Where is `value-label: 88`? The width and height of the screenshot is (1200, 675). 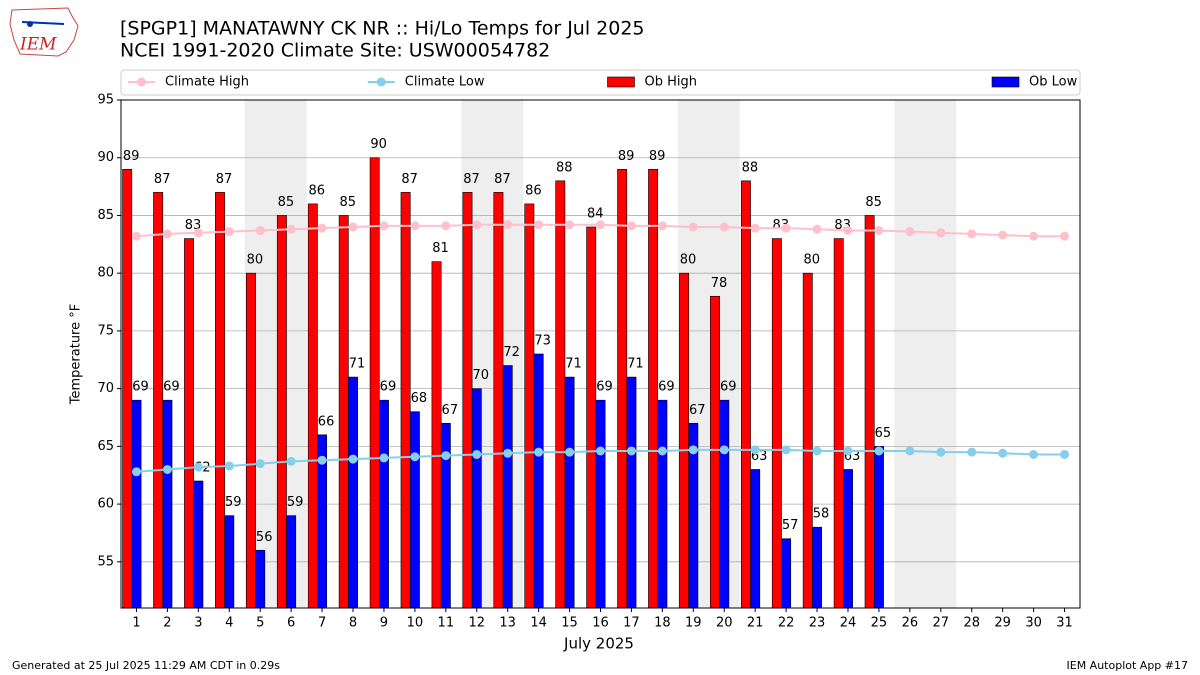
value-label: 88 is located at coordinates (564, 167).